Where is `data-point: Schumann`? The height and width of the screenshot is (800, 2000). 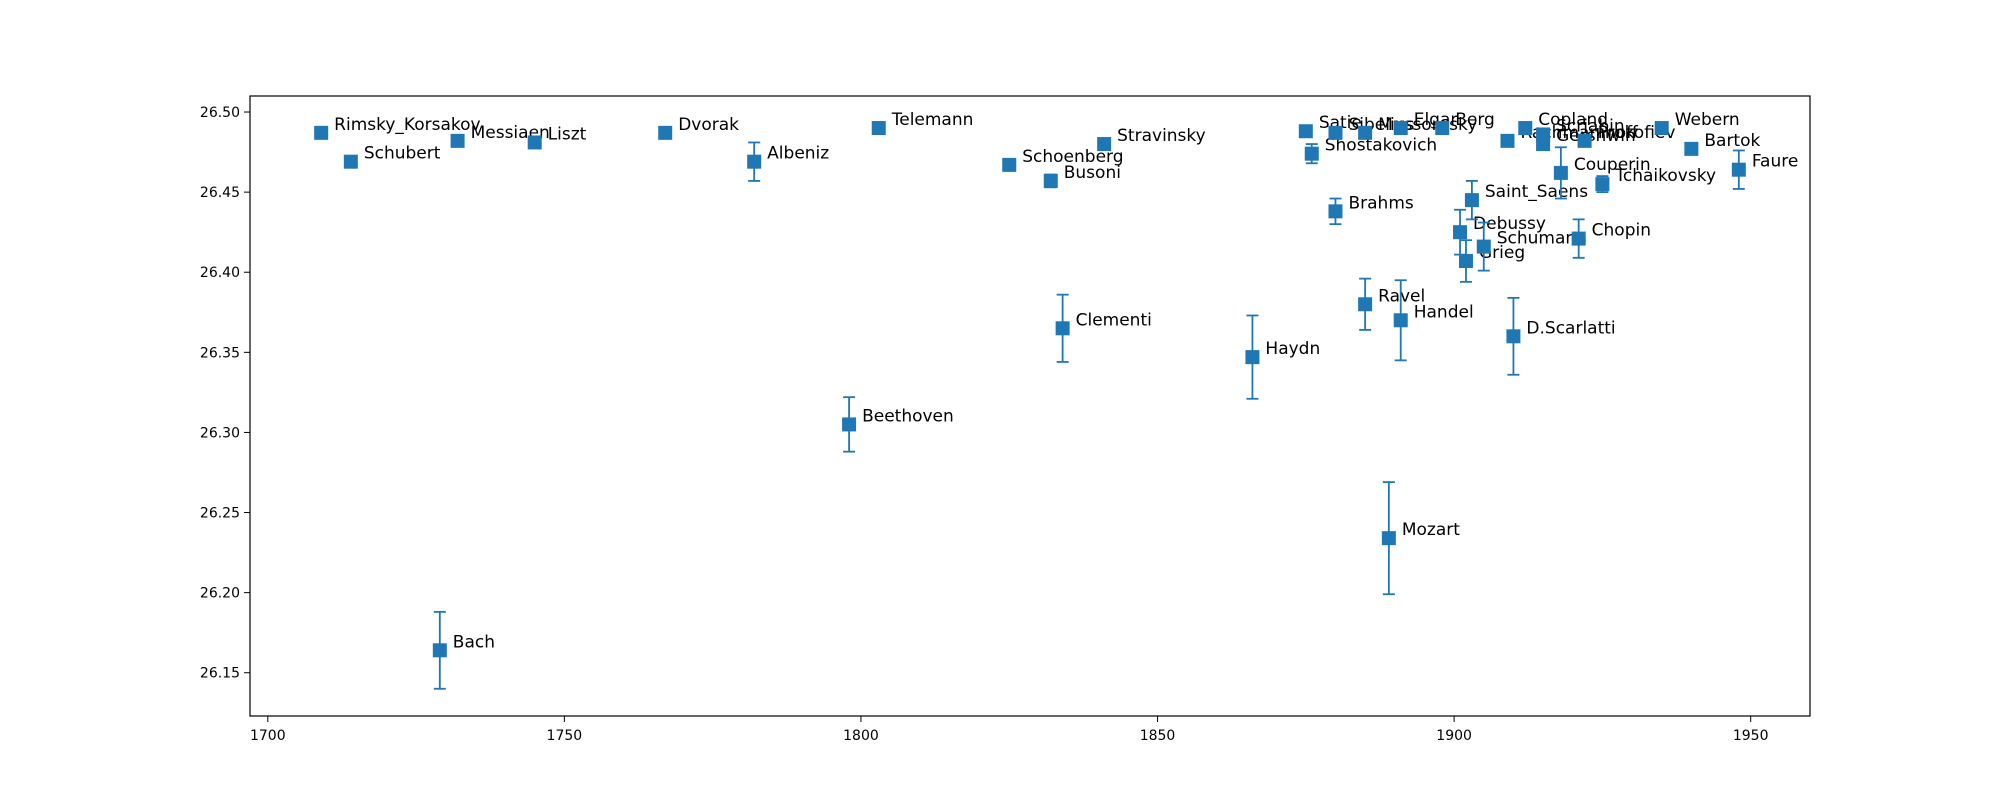 data-point: Schumann is located at coordinates (1531, 246).